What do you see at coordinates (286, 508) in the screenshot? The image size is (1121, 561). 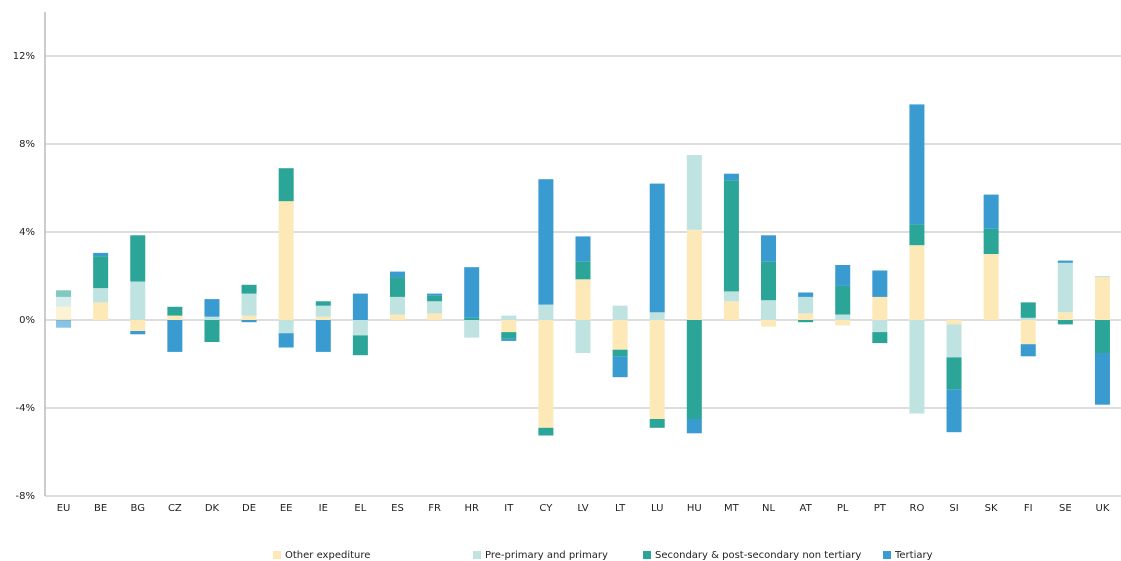 I see `x-tick-label: EE` at bounding box center [286, 508].